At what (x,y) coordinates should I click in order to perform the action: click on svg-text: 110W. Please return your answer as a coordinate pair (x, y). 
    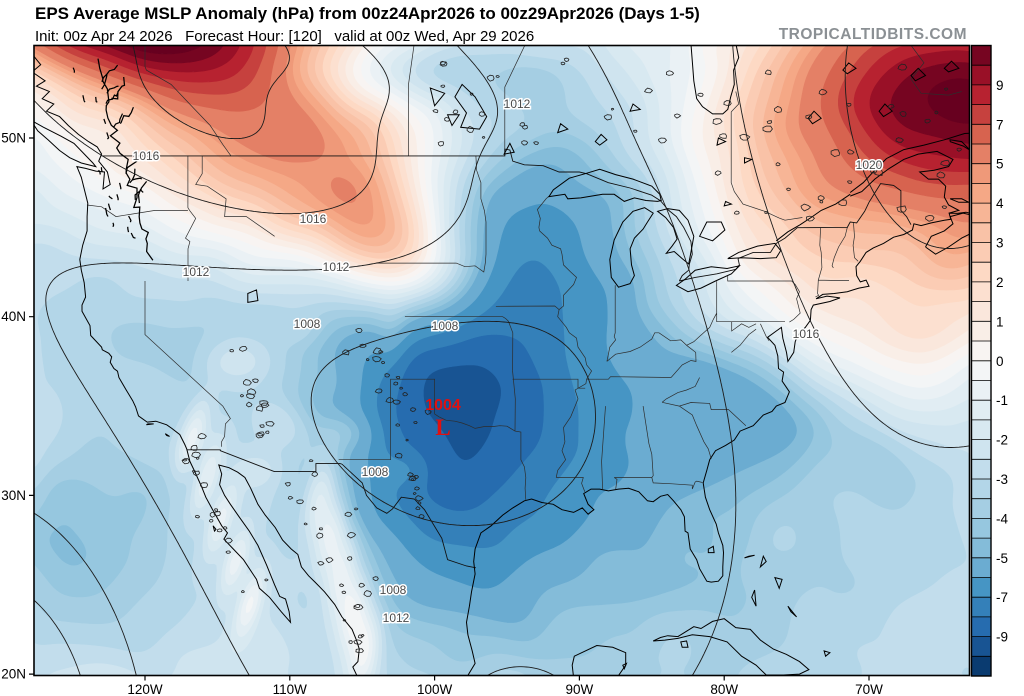
    Looking at the image, I should click on (290, 689).